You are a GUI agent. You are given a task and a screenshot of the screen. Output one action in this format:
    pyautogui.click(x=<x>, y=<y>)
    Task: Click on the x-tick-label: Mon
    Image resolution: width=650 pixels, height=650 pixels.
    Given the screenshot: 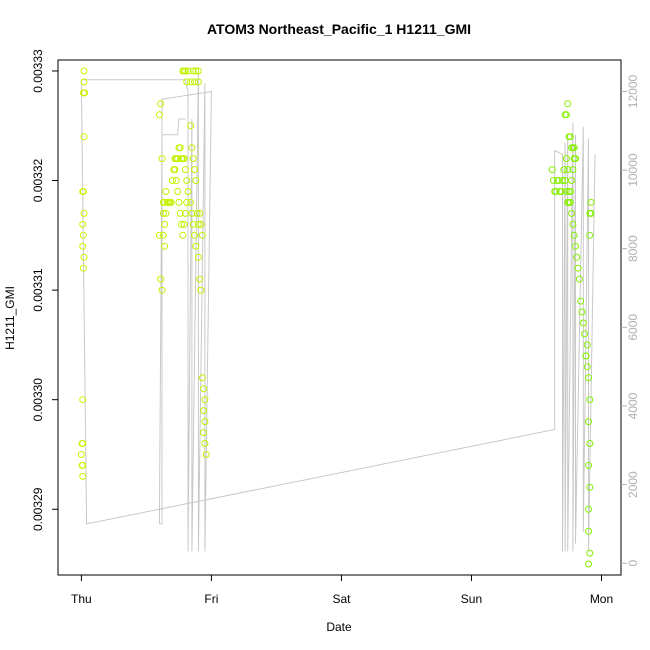 What is the action you would take?
    pyautogui.click(x=601, y=599)
    